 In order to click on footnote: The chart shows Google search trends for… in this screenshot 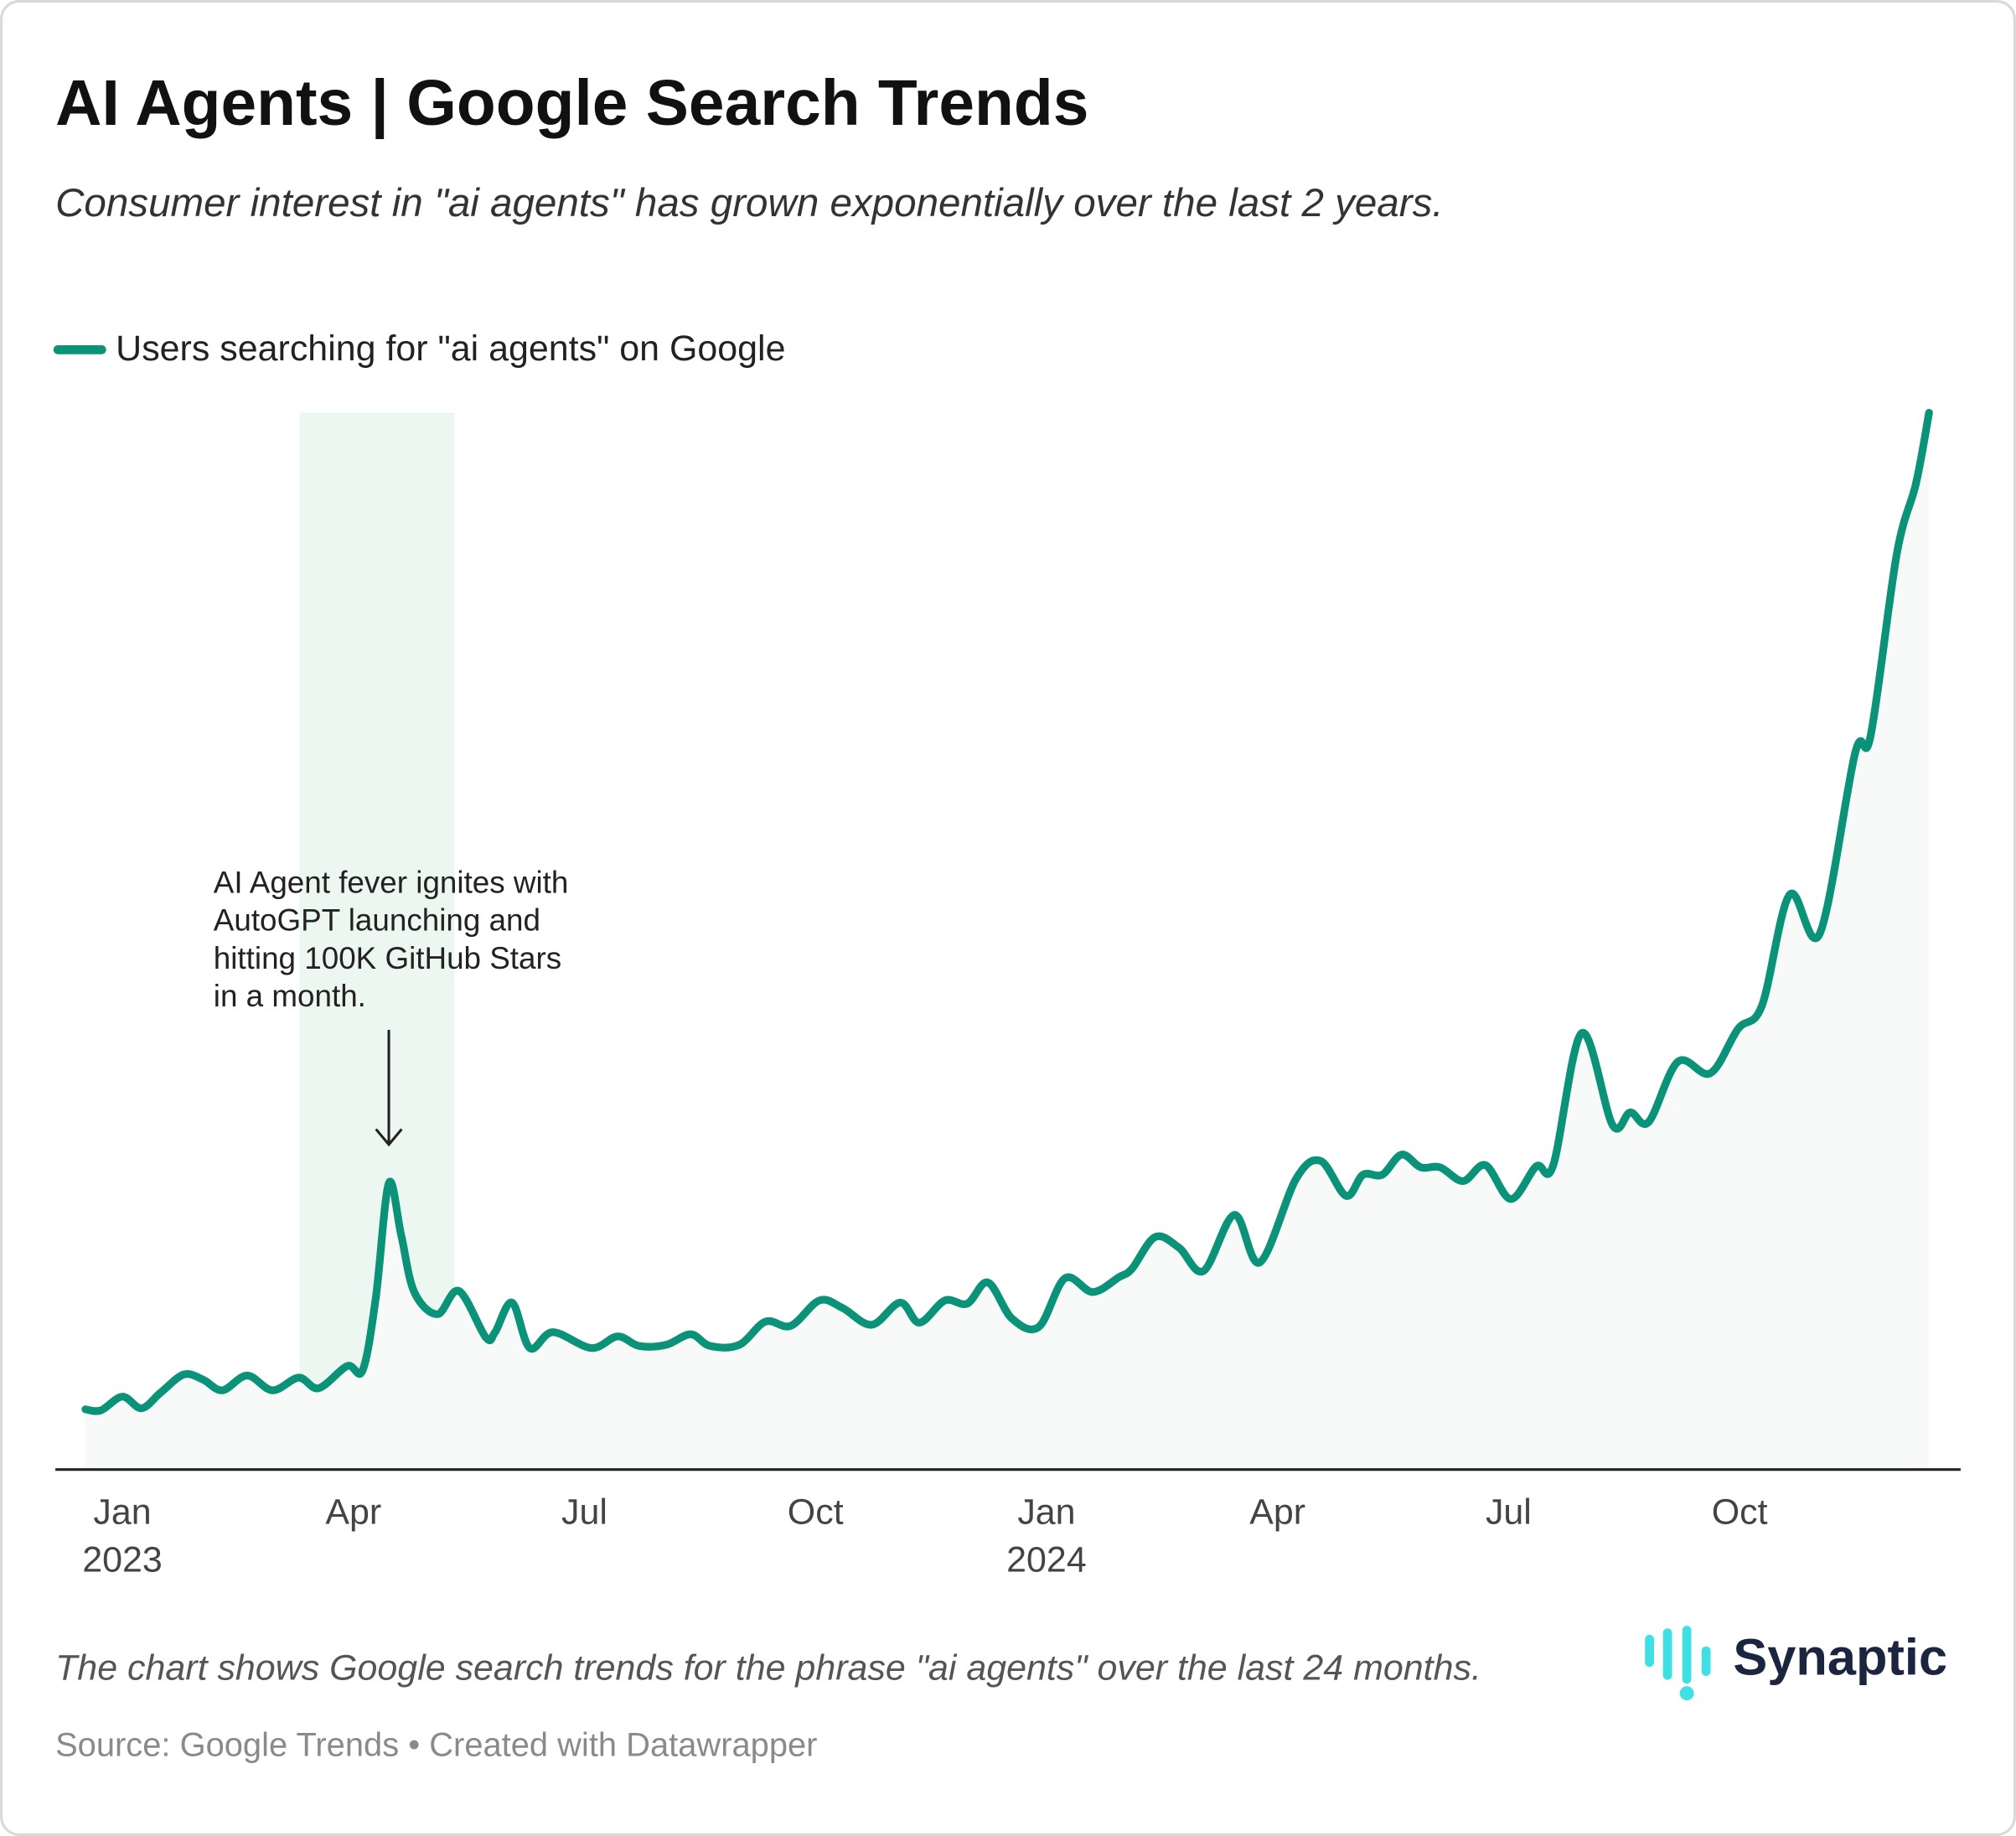, I will do `click(768, 1667)`.